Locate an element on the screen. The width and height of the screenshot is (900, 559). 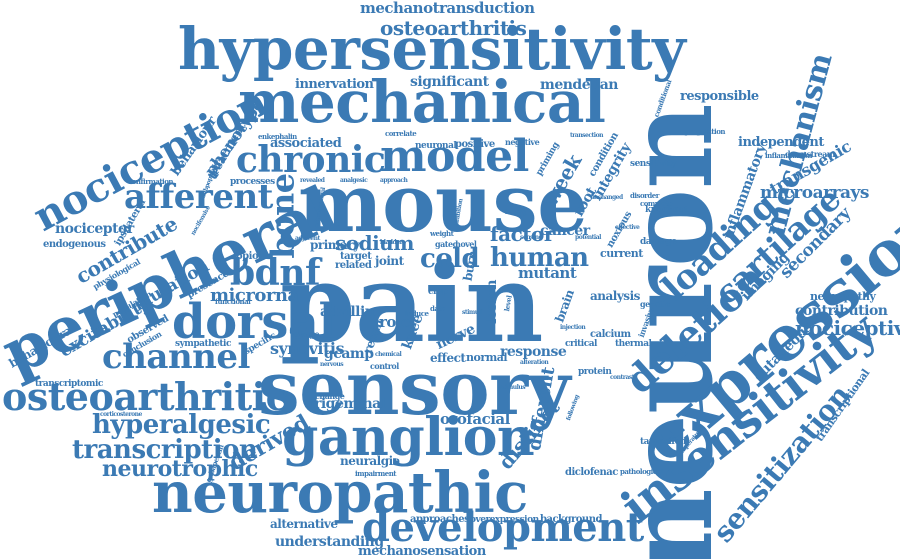
word-knockout: knockout is located at coordinates (667, 210).